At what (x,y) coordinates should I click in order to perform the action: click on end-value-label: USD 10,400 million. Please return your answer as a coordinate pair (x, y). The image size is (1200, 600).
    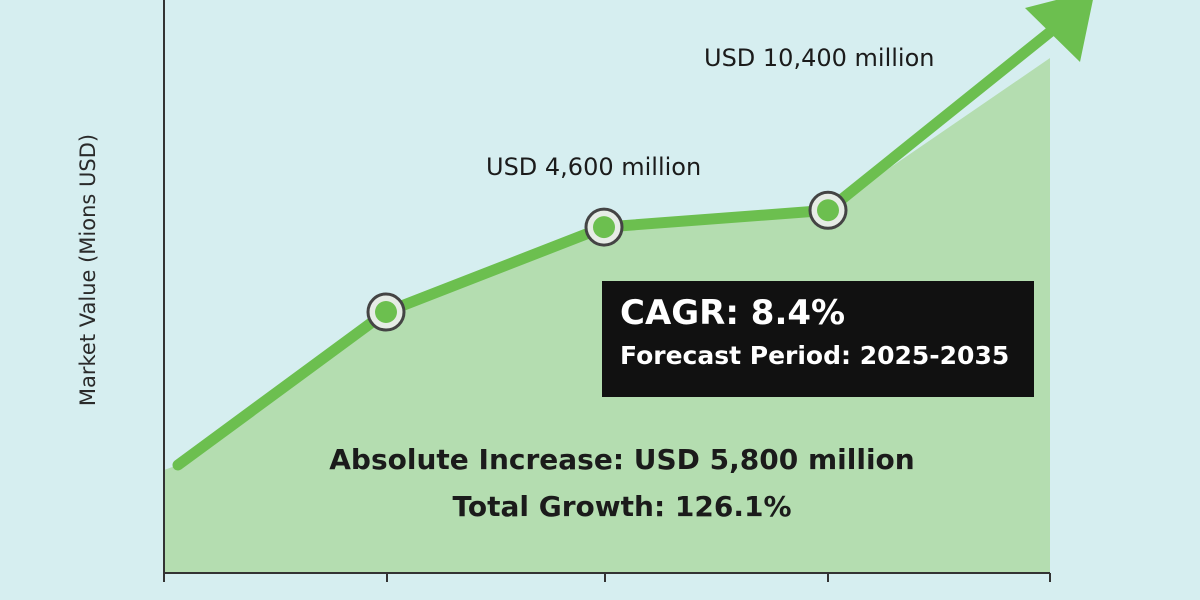
    Looking at the image, I should click on (819, 58).